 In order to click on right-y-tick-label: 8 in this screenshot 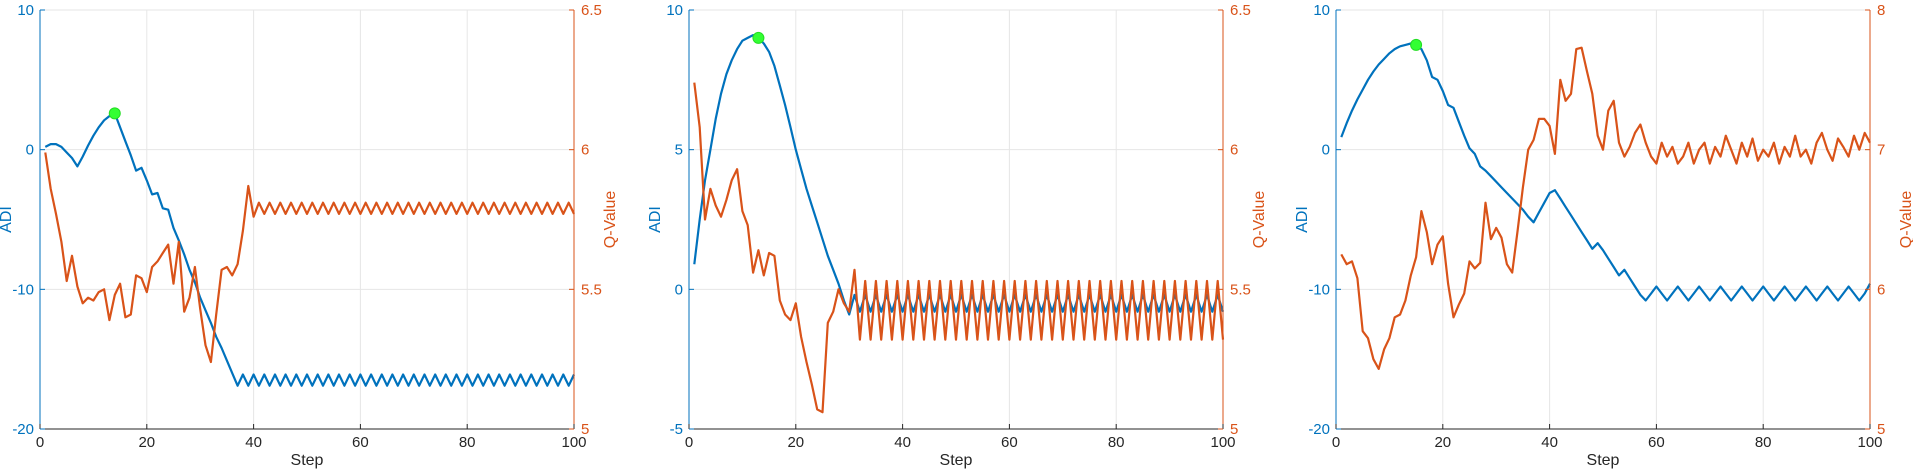, I will do `click(1881, 10)`.